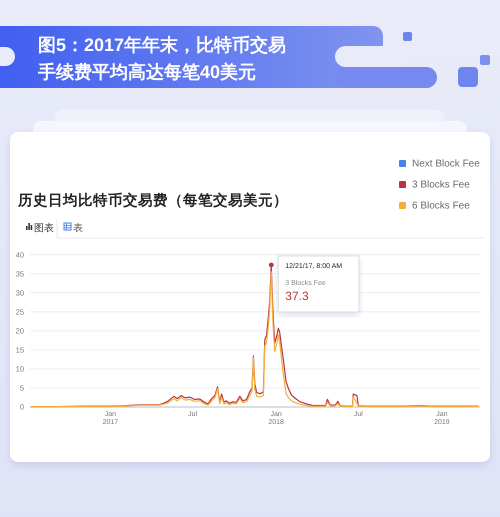 This screenshot has width=500, height=517. What do you see at coordinates (161, 58) in the screenshot?
I see `chart-title: 图5：2017年年末，比特币交易手续费平均高达每笔40美元` at bounding box center [161, 58].